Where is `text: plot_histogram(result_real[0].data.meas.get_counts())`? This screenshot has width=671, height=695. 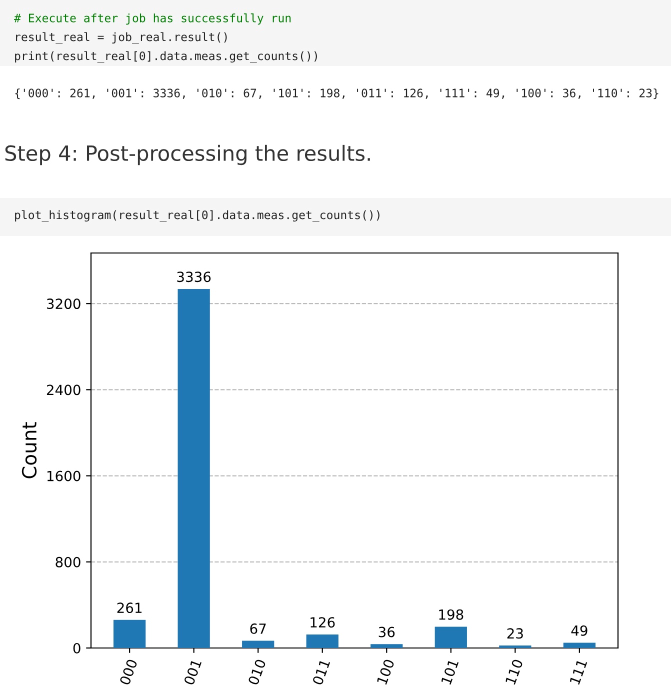
text: plot_histogram(result_real[0].data.meas.get_counts()) is located at coordinates (197, 216).